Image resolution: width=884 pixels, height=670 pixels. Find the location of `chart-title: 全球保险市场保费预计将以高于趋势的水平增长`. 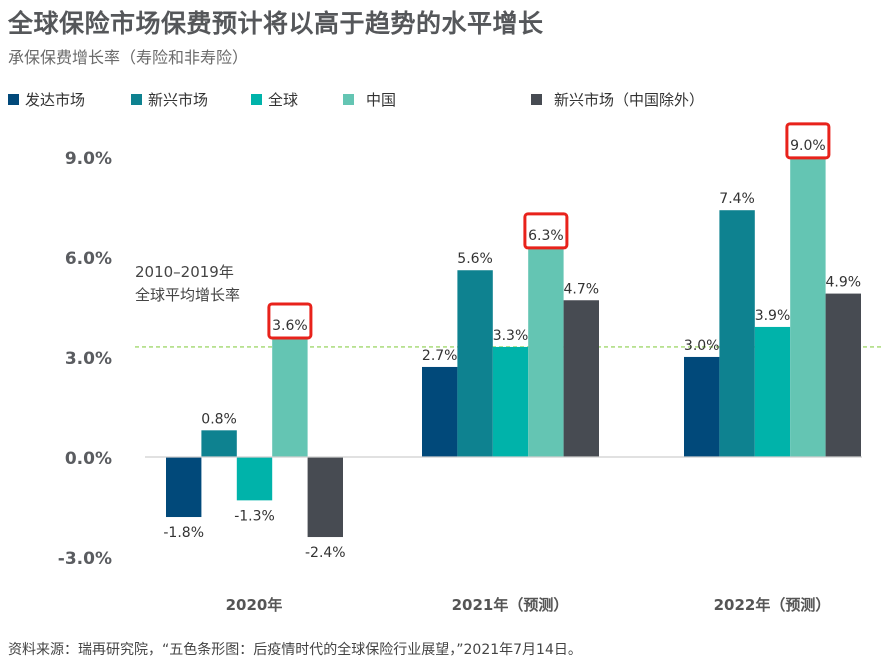

chart-title: 全球保险市场保费预计将以高于趋势的水平增长 is located at coordinates (276, 23).